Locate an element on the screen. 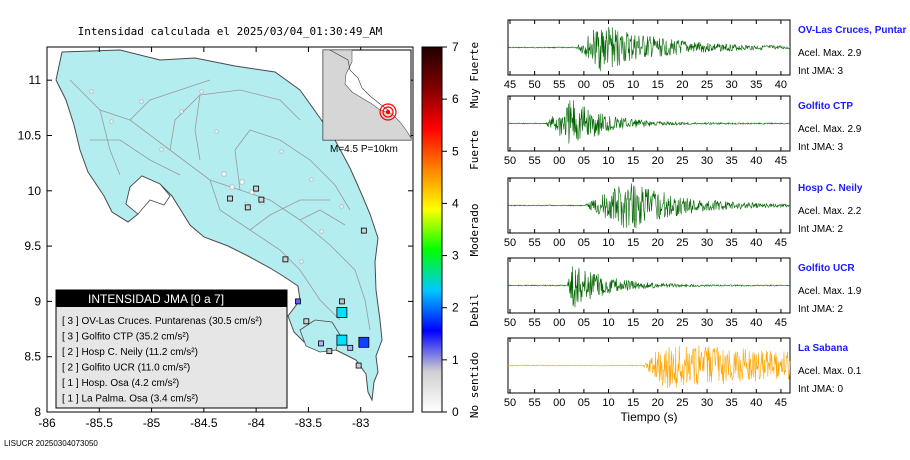 Image resolution: width=910 pixels, height=460 pixels. waveform-station-name: La Sabana is located at coordinates (823, 348).